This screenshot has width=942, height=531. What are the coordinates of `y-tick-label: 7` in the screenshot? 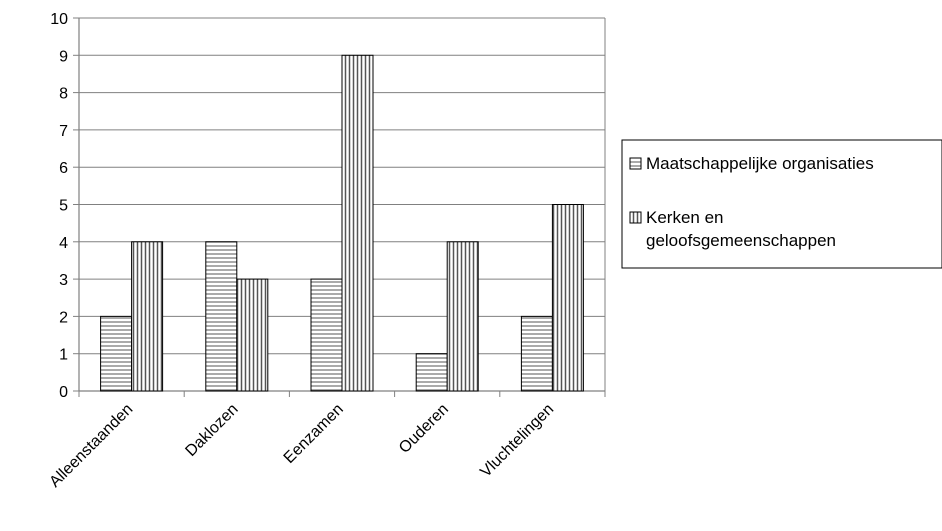 It's located at (63, 131).